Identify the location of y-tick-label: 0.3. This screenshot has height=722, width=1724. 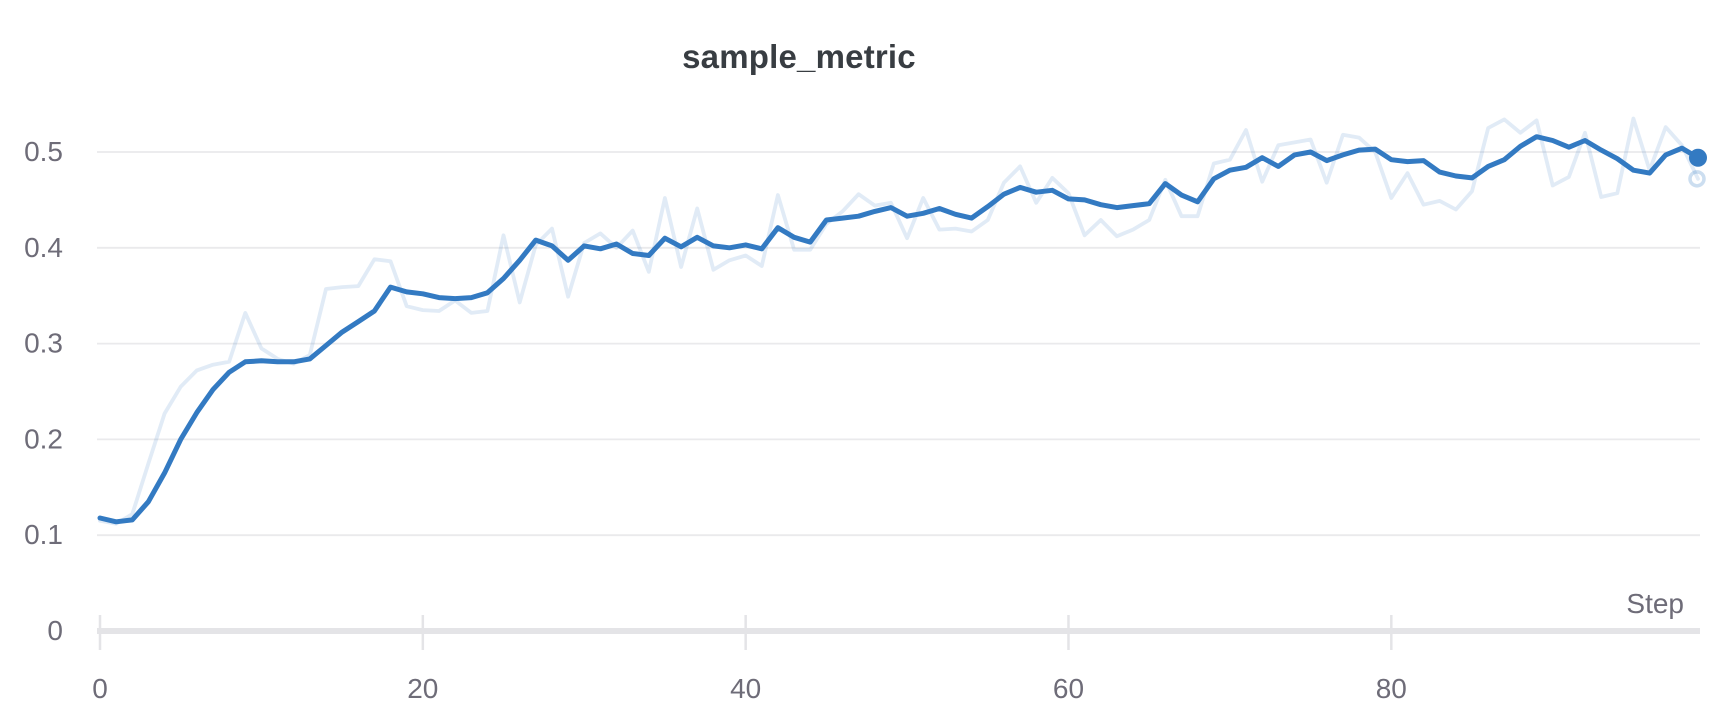
(43, 343).